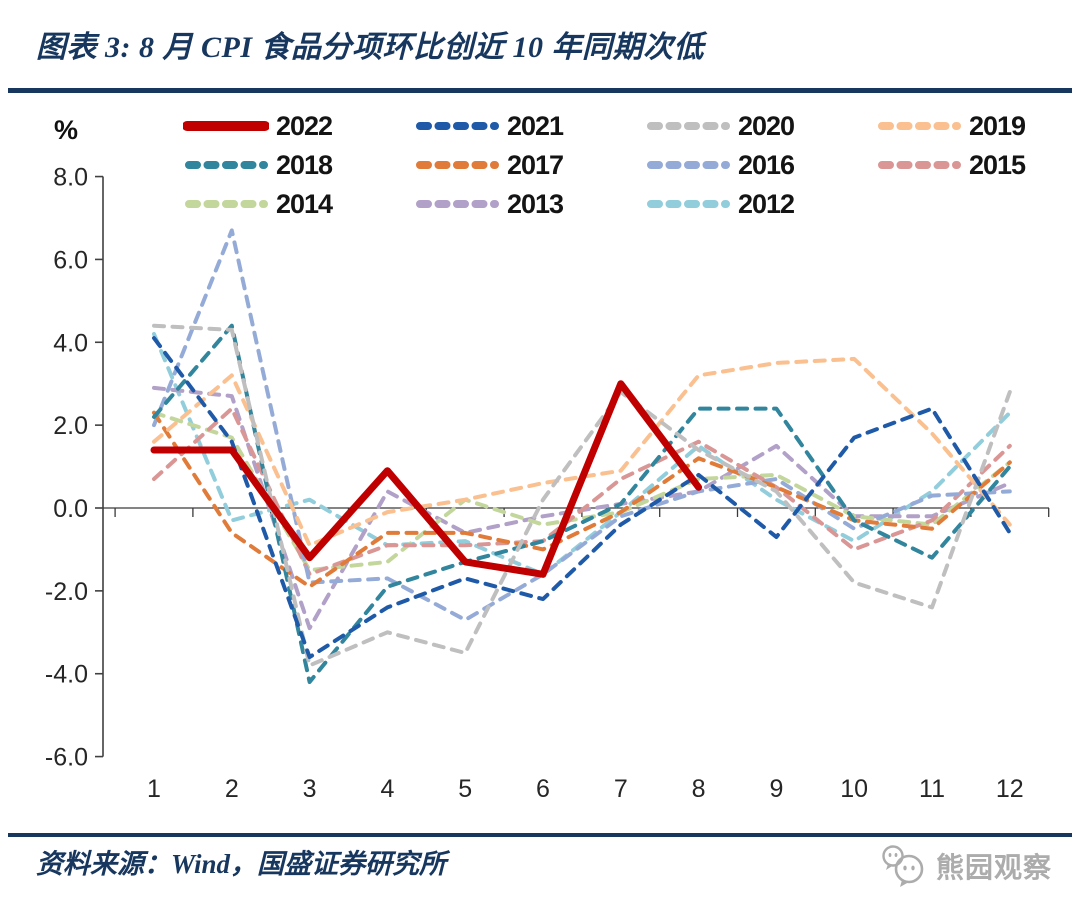 The image size is (1080, 911). I want to click on legend-swatch-2022, so click(226, 126).